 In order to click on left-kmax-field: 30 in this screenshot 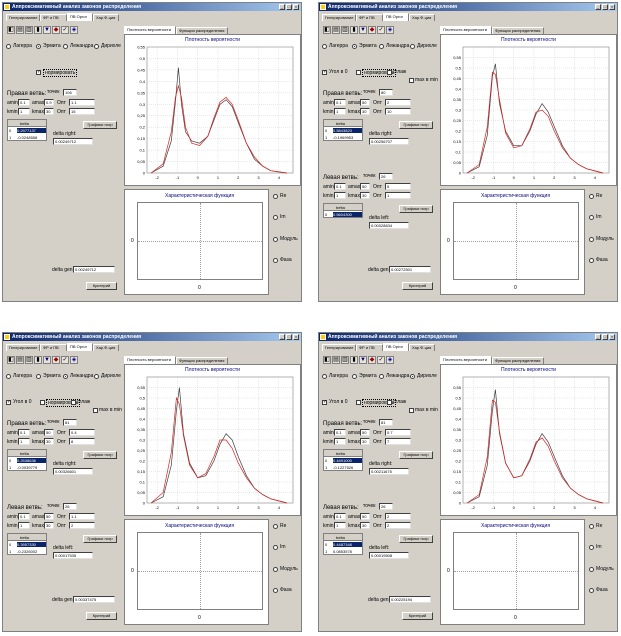, I will do `click(365, 195)`.